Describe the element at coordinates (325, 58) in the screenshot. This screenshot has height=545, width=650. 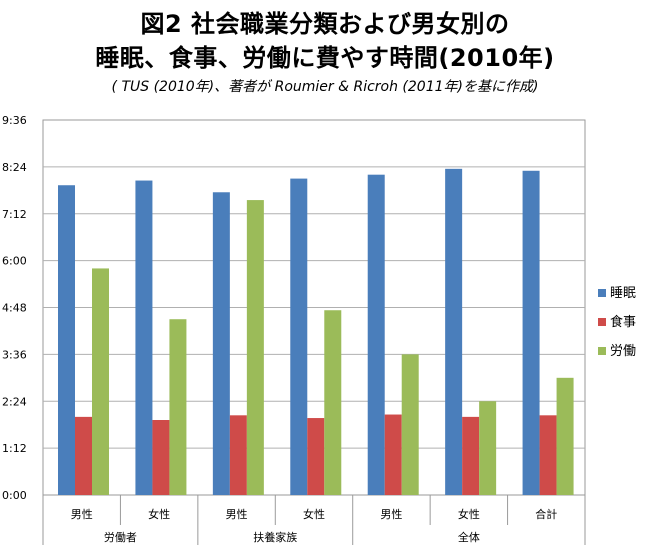
I see `chart-title-line2: 睡眠、食事、労働に費やす時間(2010年)` at that location.